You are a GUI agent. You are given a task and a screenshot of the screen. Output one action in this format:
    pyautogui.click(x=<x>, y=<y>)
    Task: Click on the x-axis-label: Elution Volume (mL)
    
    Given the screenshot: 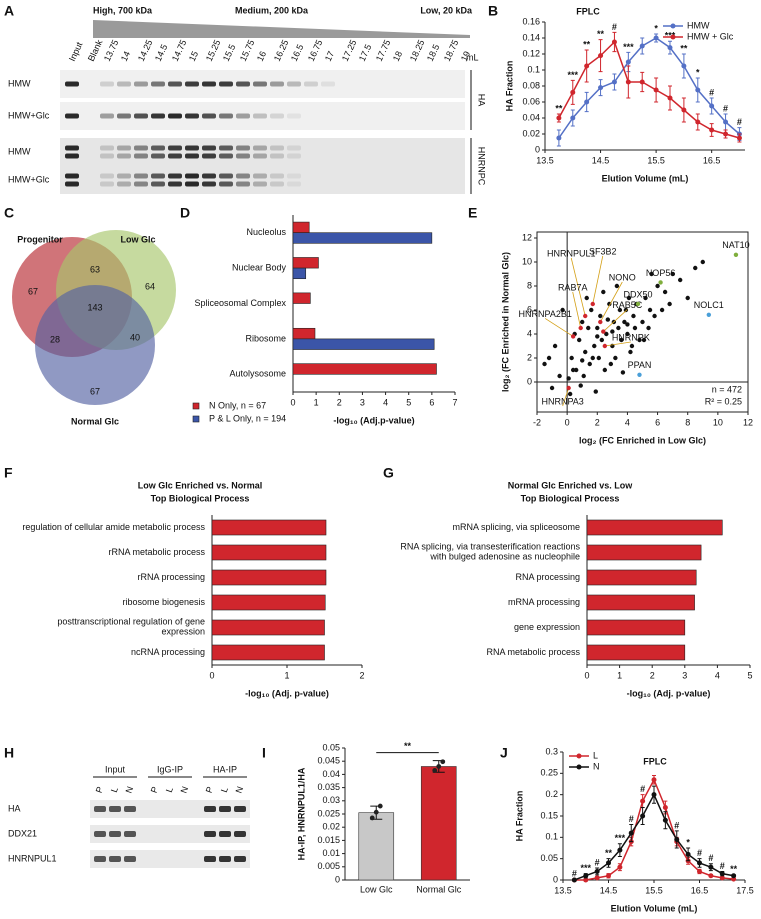 What is the action you would take?
    pyautogui.click(x=654, y=908)
    